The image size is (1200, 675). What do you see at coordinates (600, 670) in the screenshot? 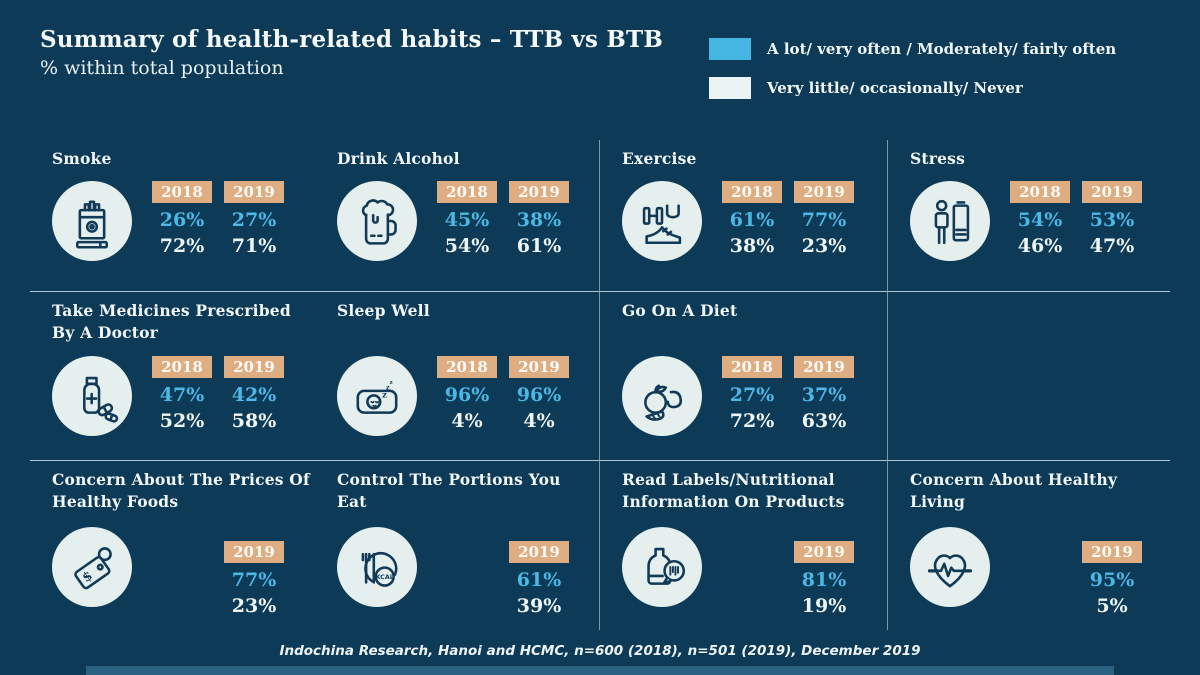
I see `bottom-accent-bar` at bounding box center [600, 670].